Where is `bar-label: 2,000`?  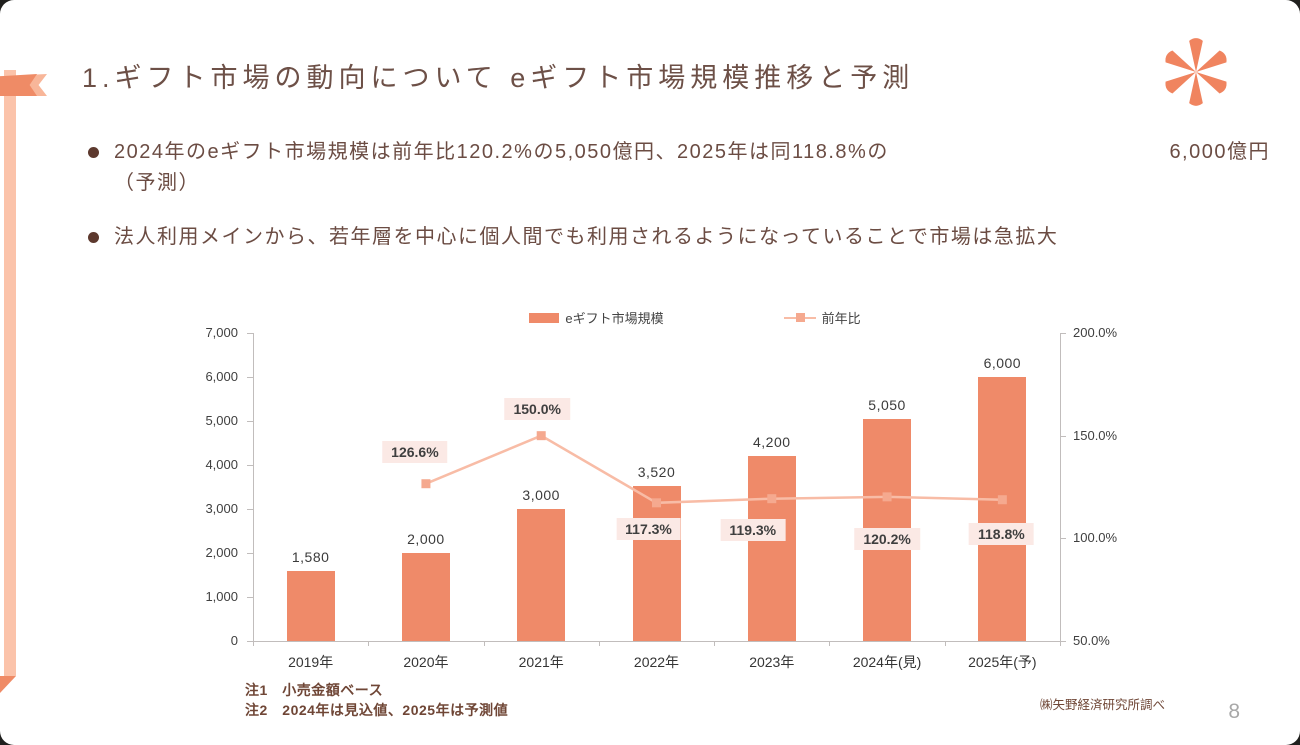
bar-label: 2,000 is located at coordinates (426, 539).